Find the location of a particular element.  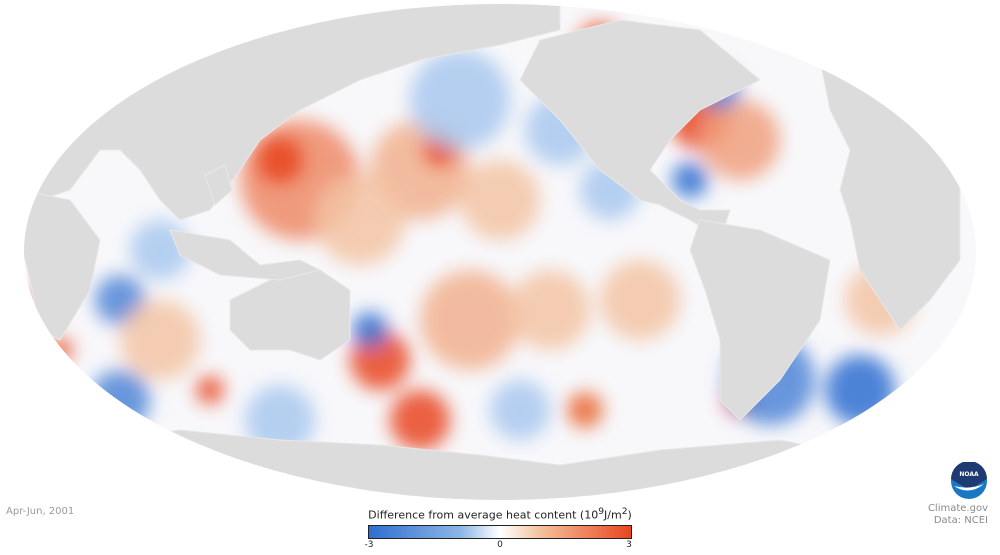

japan is located at coordinates (218, 185).